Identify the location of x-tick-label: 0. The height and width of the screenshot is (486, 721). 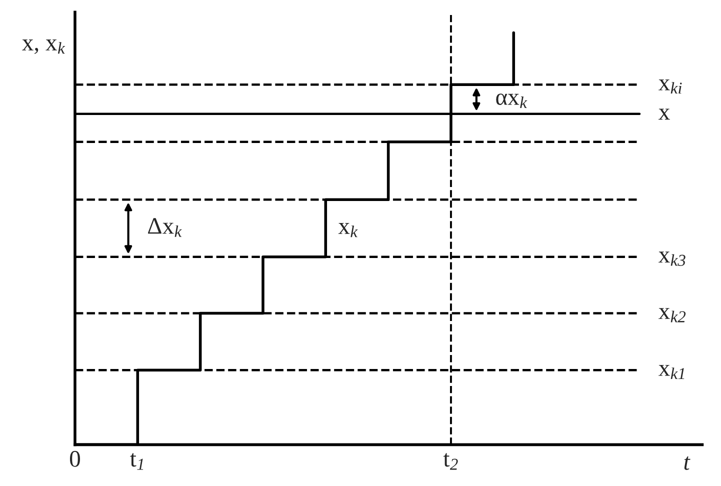
(75, 458).